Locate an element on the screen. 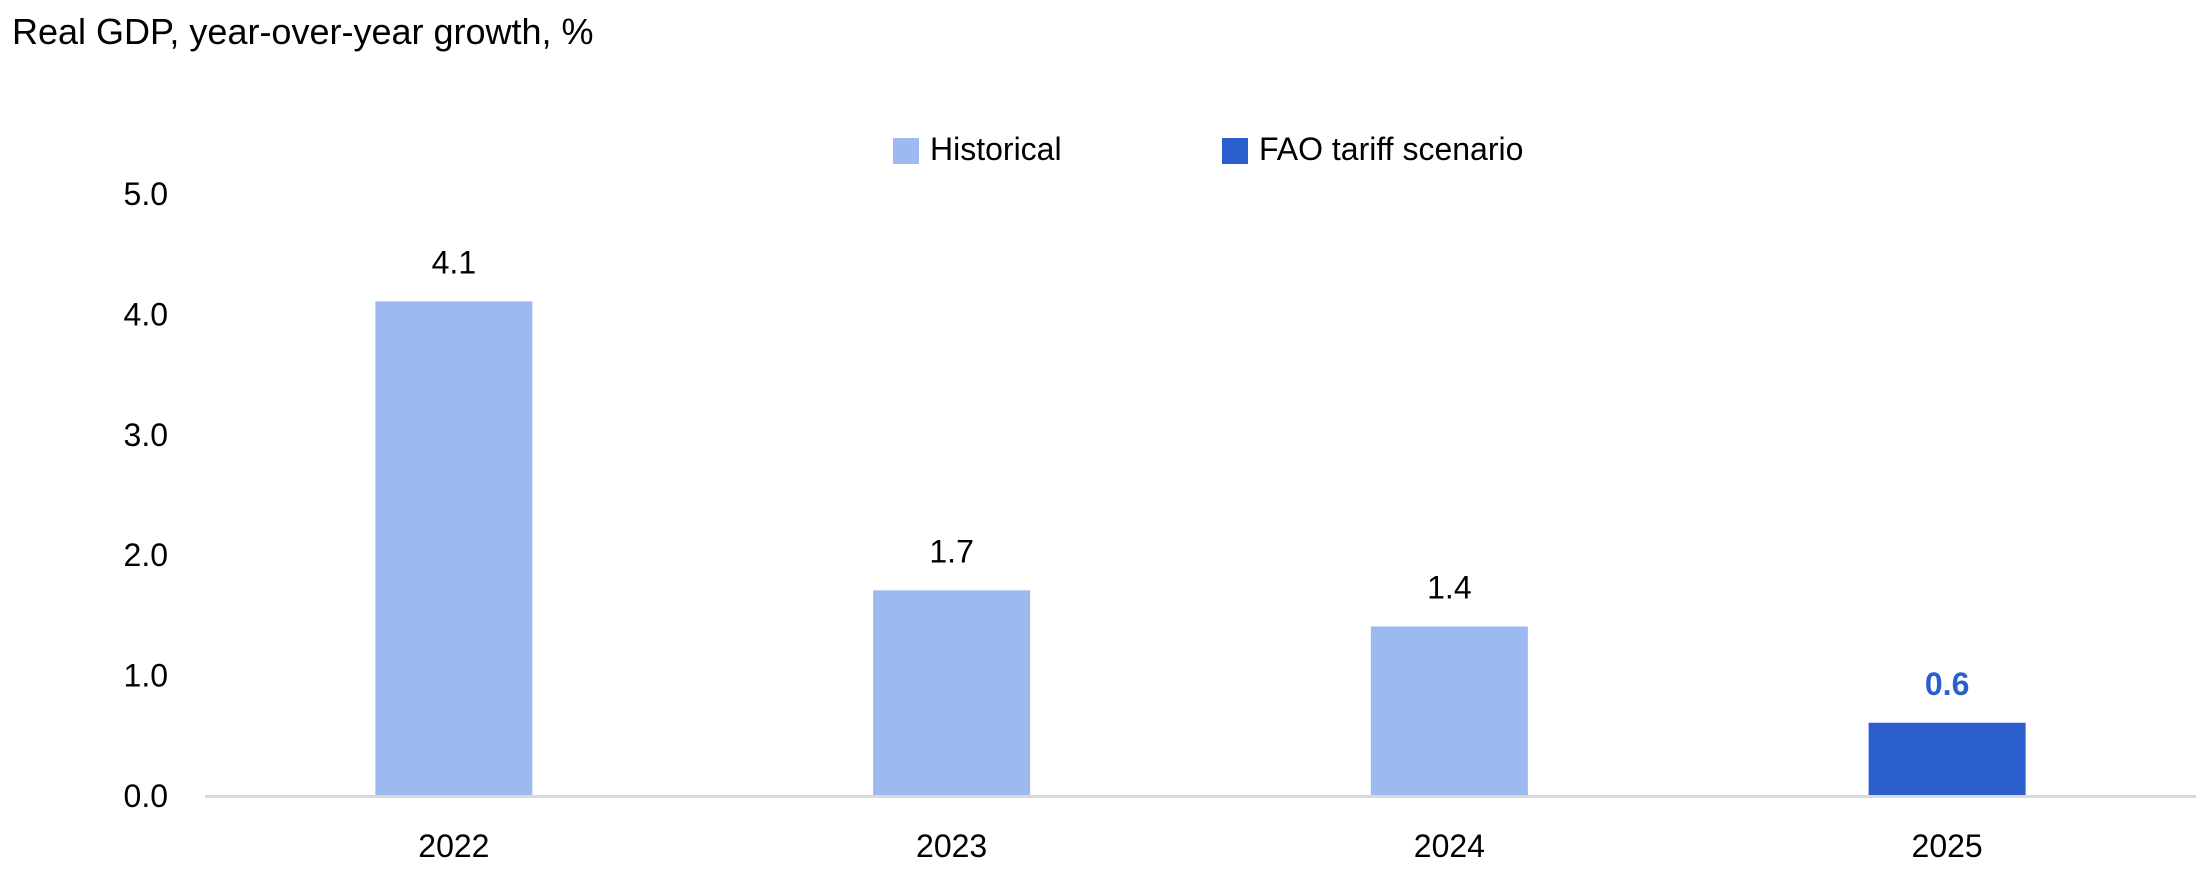 Image resolution: width=2212 pixels, height=875 pixels. y-tick-label: 4.0 is located at coordinates (146, 314).